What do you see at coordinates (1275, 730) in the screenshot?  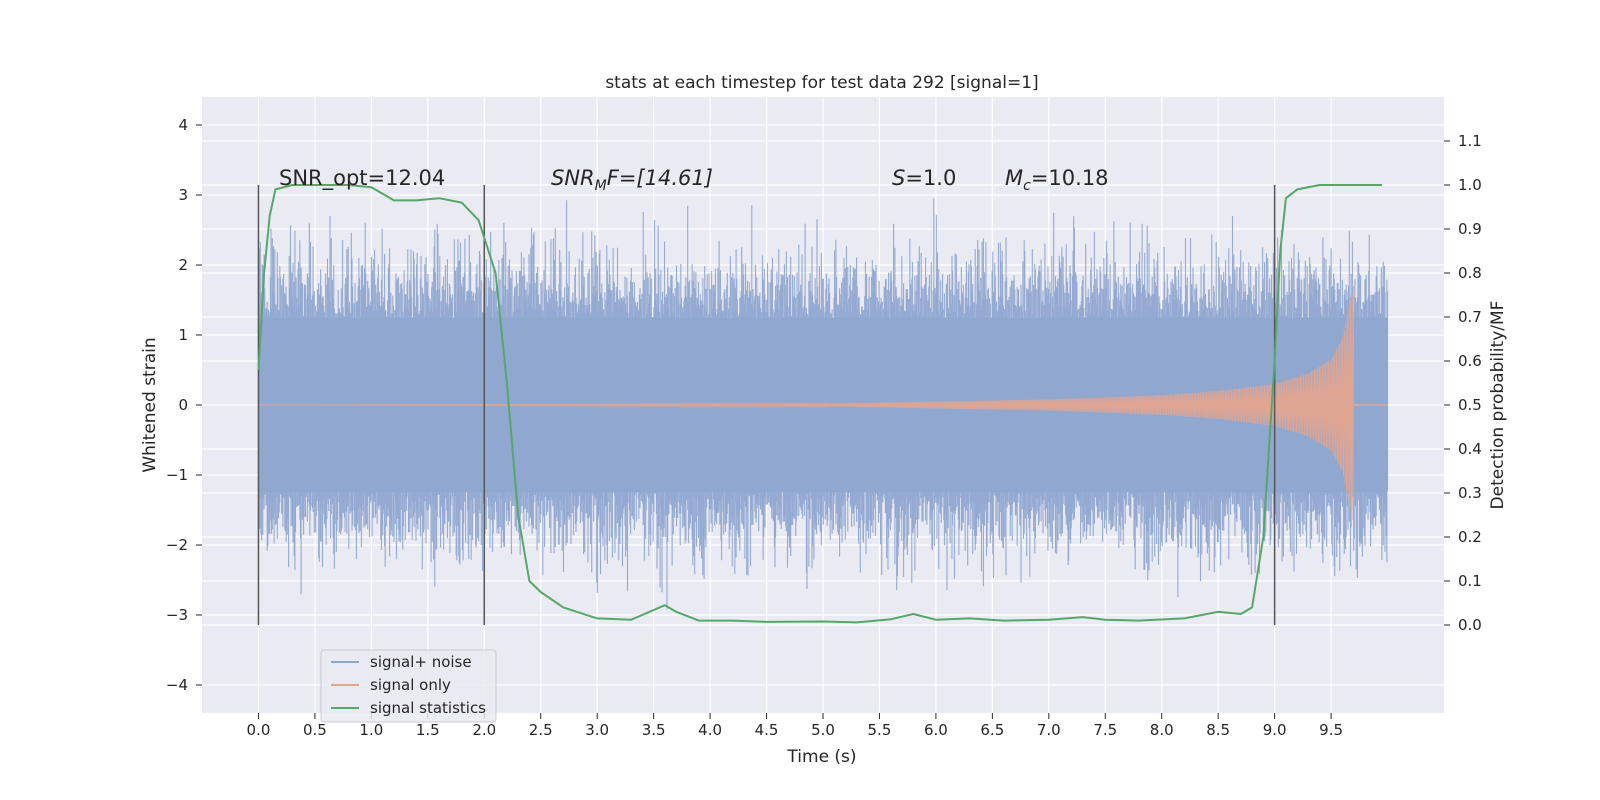 I see `x-tick-label: 9.0` at bounding box center [1275, 730].